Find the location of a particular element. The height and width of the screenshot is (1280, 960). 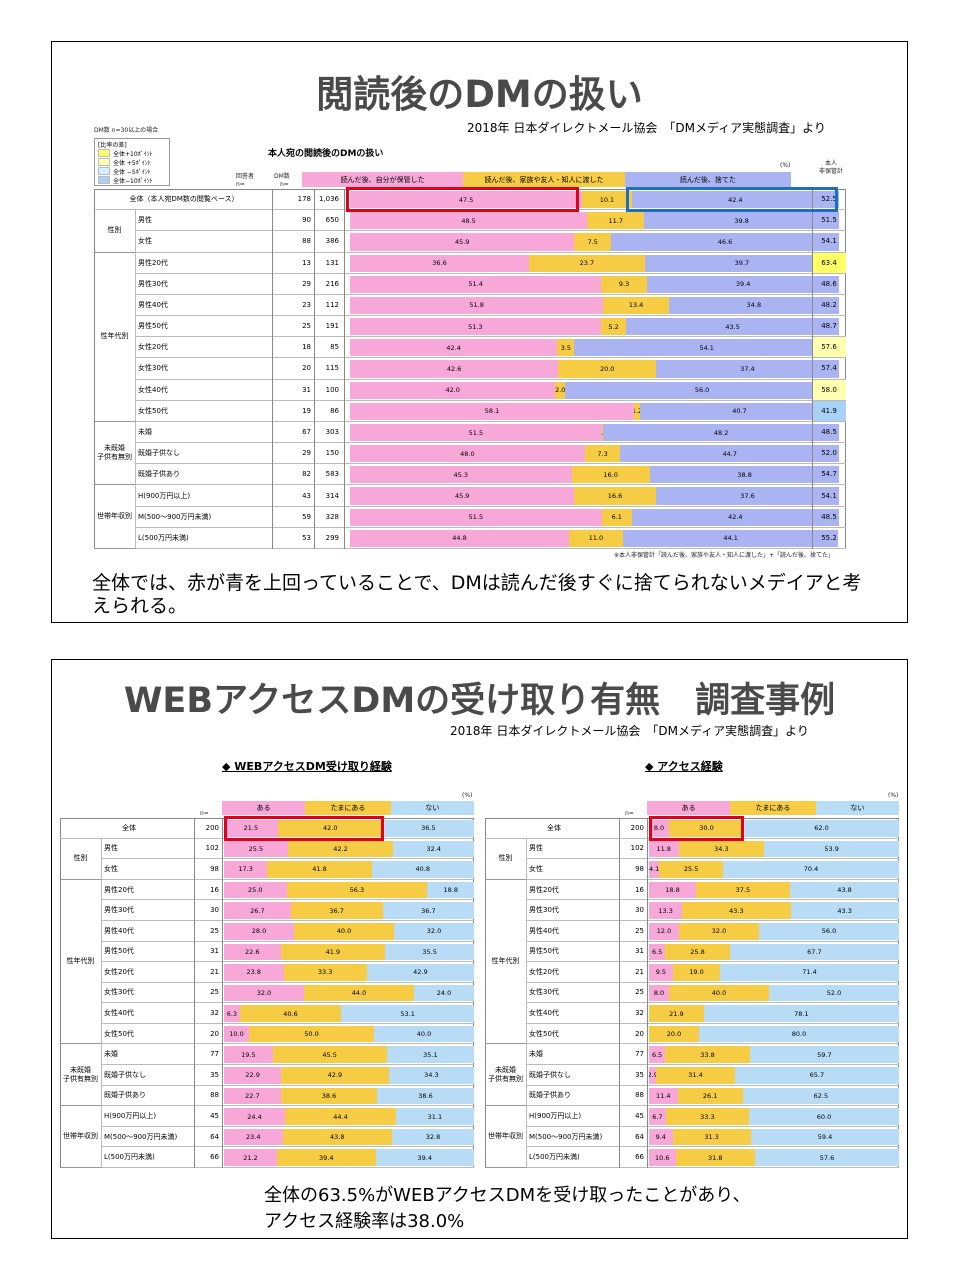

bar-segment-aru: 23.4 is located at coordinates (253, 1137).